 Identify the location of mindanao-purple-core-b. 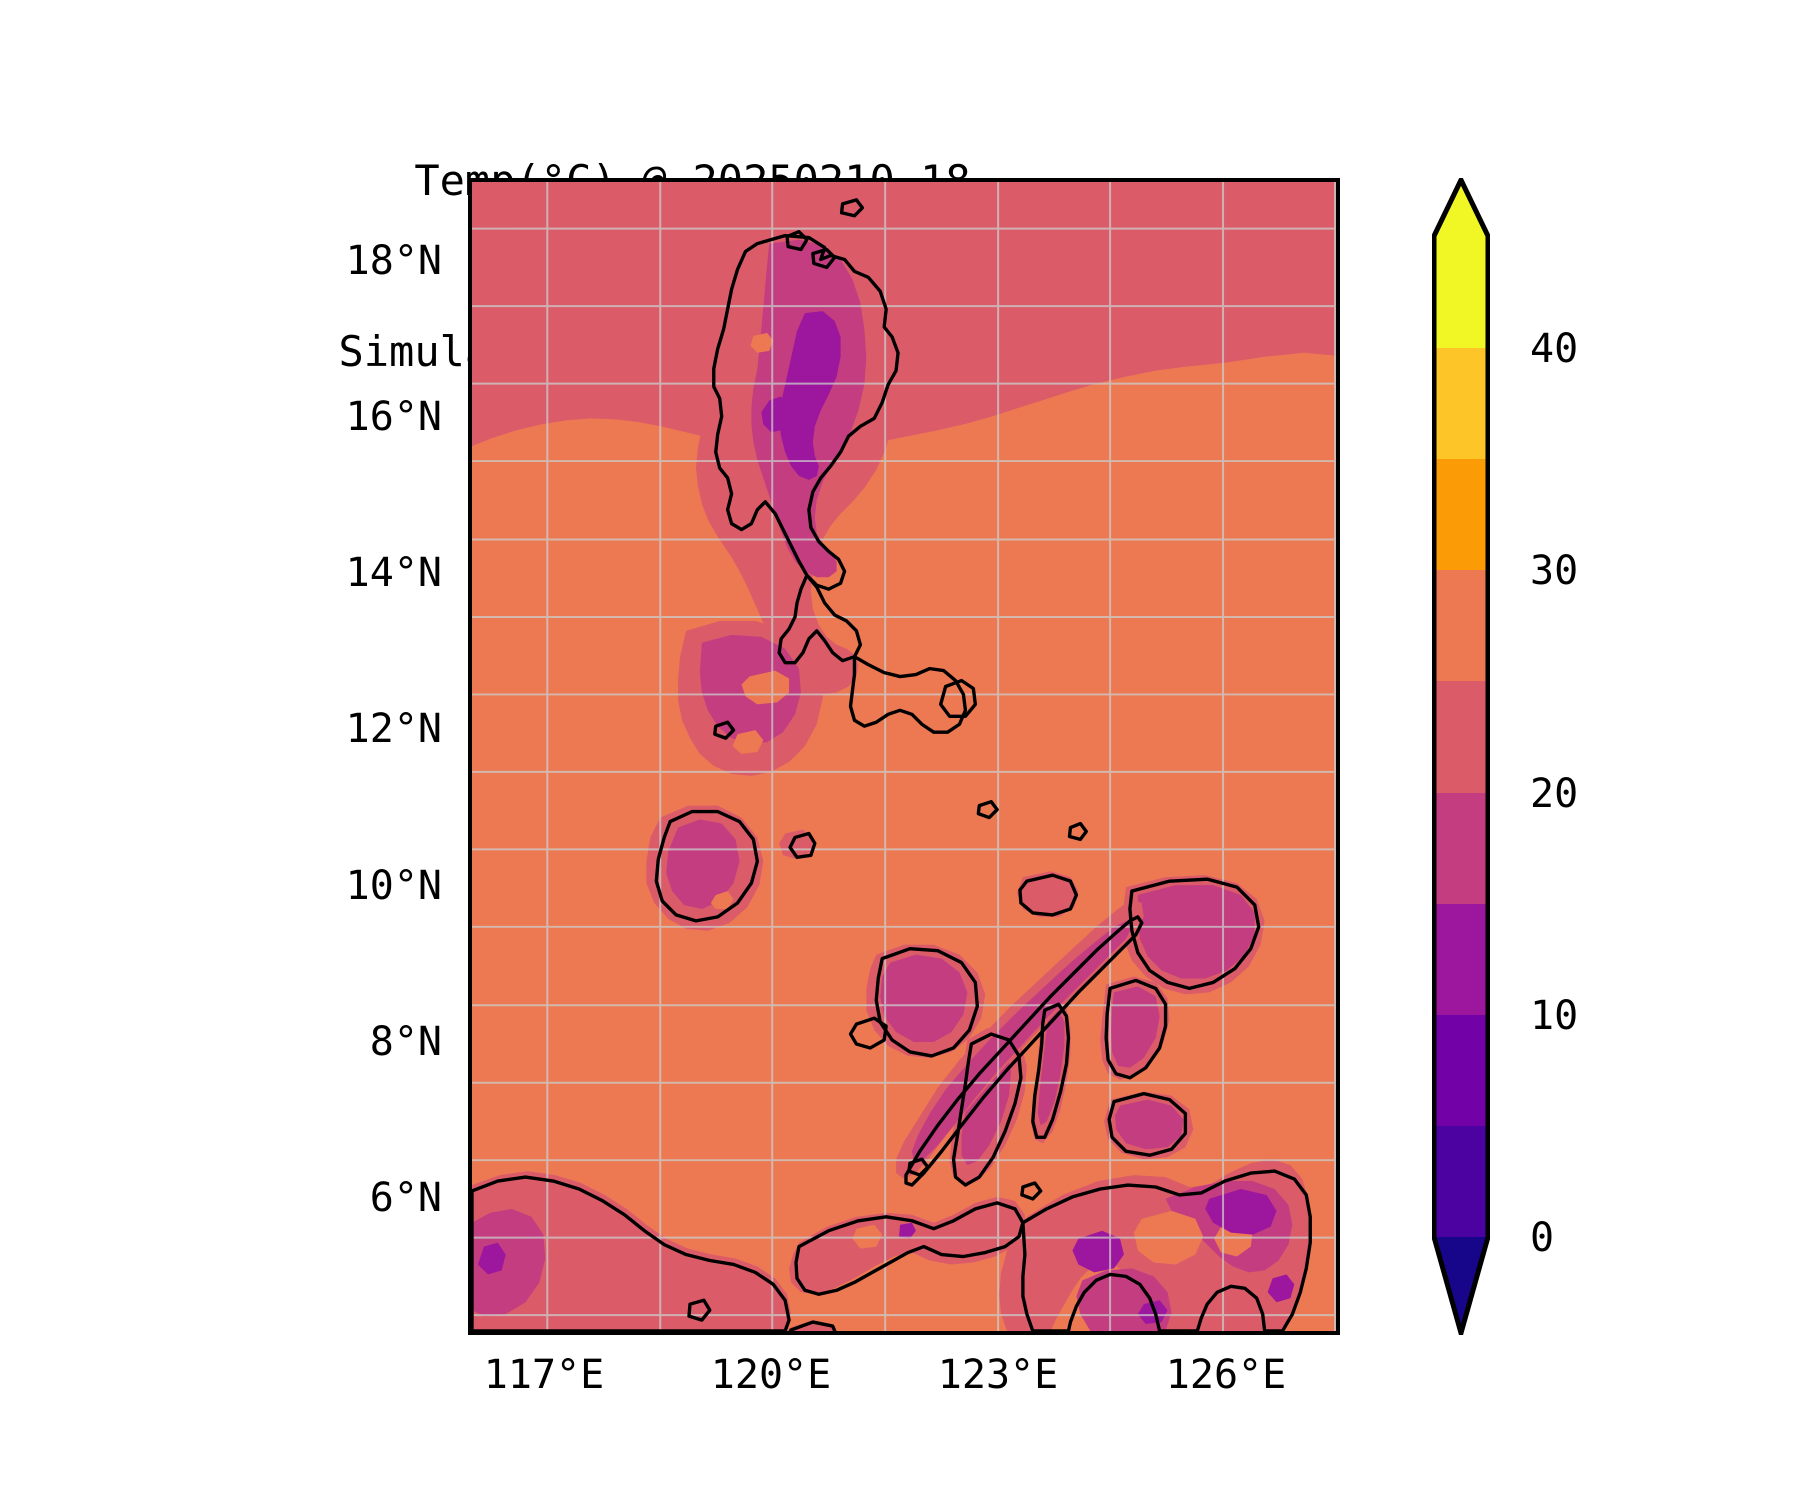
(1098, 1251).